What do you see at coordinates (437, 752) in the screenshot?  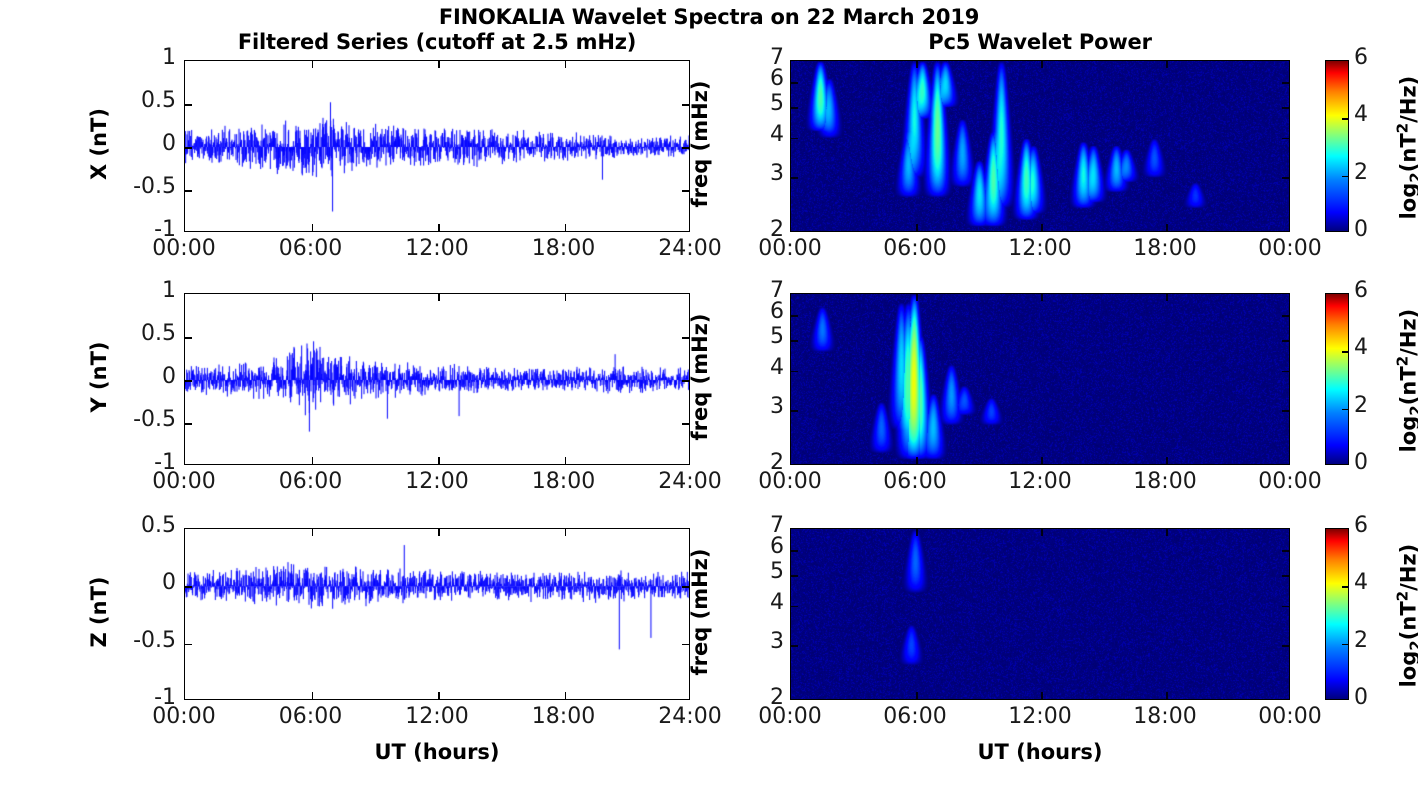 I see `x-axis-title-left: UT (hours)` at bounding box center [437, 752].